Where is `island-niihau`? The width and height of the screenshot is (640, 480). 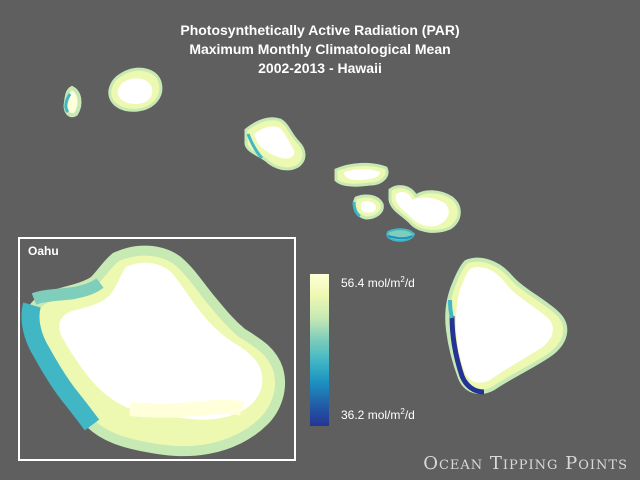
island-niihau is located at coordinates (72, 101).